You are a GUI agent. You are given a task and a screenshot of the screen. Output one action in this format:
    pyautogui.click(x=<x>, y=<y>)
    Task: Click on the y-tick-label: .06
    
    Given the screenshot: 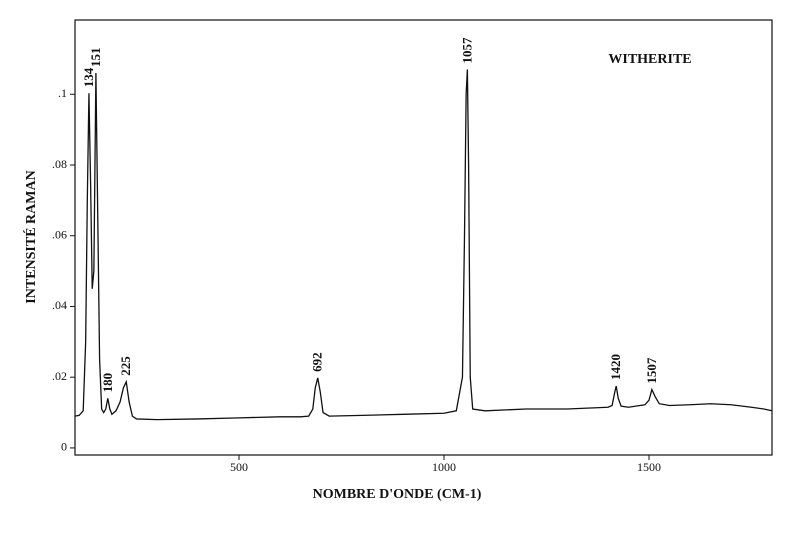 What is the action you would take?
    pyautogui.click(x=59, y=234)
    